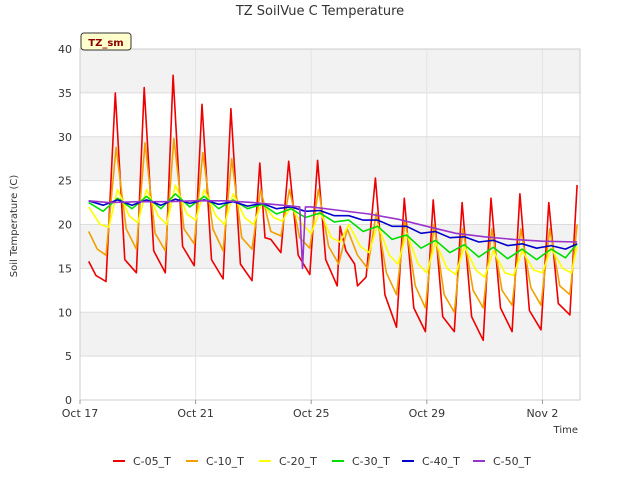 The width and height of the screenshot is (640, 480). Describe the element at coordinates (512, 461) in the screenshot. I see `legend-label: C-50_T` at that location.